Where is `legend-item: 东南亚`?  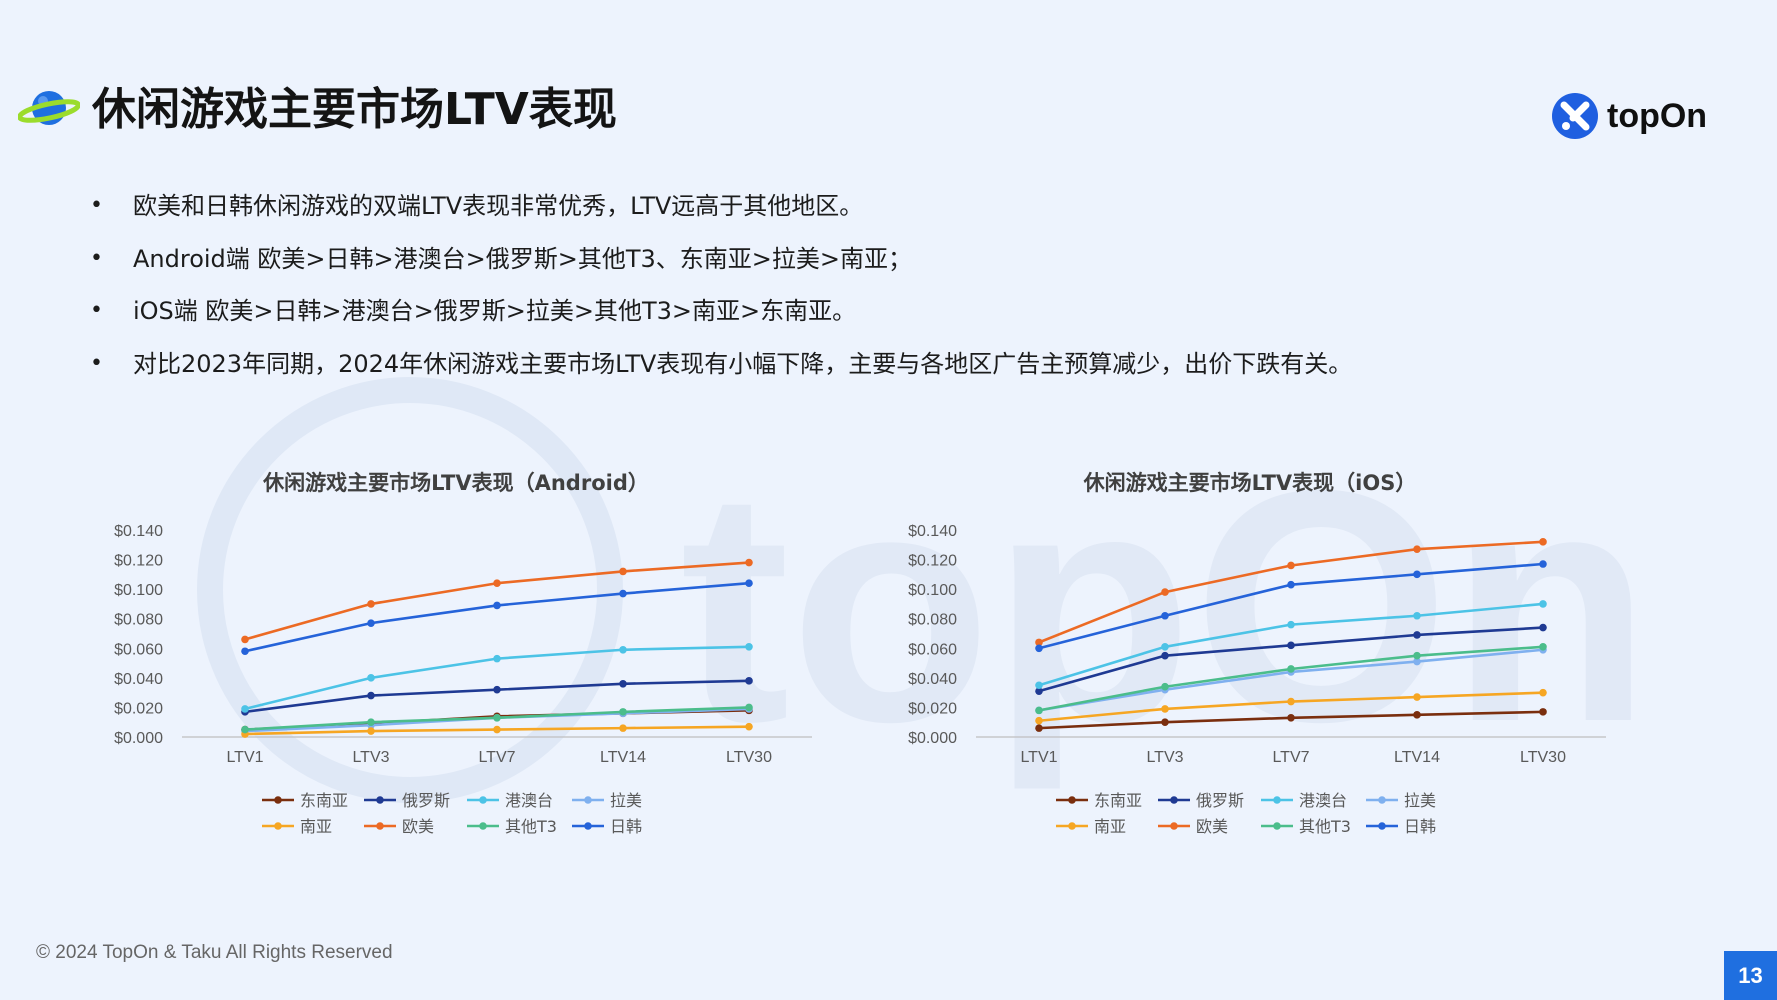 legend-item: 东南亚 is located at coordinates (305, 800).